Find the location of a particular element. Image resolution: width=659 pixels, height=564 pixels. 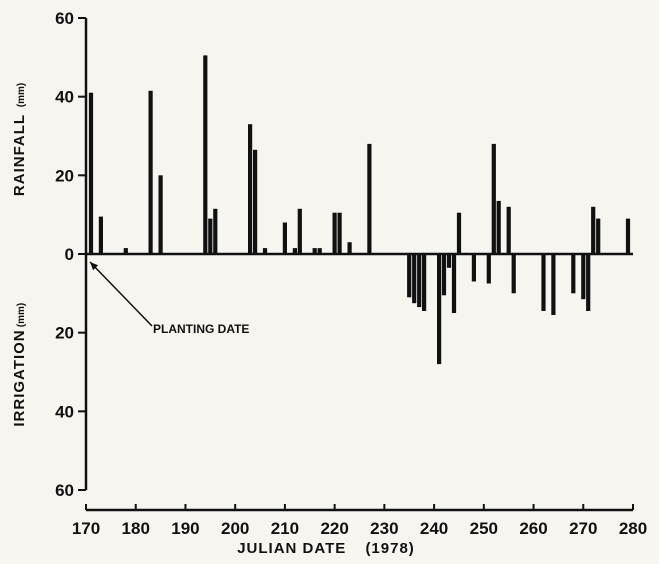

svg-text: JULIAN DATE (1978) is located at coordinates (326, 548).